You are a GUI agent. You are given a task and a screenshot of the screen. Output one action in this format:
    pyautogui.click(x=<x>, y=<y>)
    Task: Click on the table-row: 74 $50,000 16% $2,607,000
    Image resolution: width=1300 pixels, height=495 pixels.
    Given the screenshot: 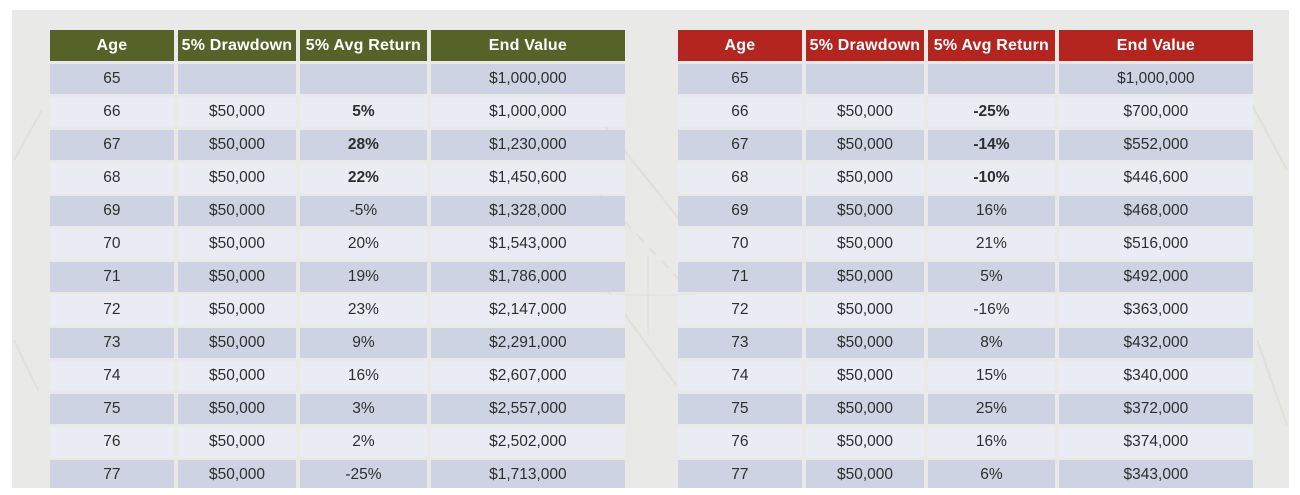 What is the action you would take?
    pyautogui.click(x=337, y=376)
    